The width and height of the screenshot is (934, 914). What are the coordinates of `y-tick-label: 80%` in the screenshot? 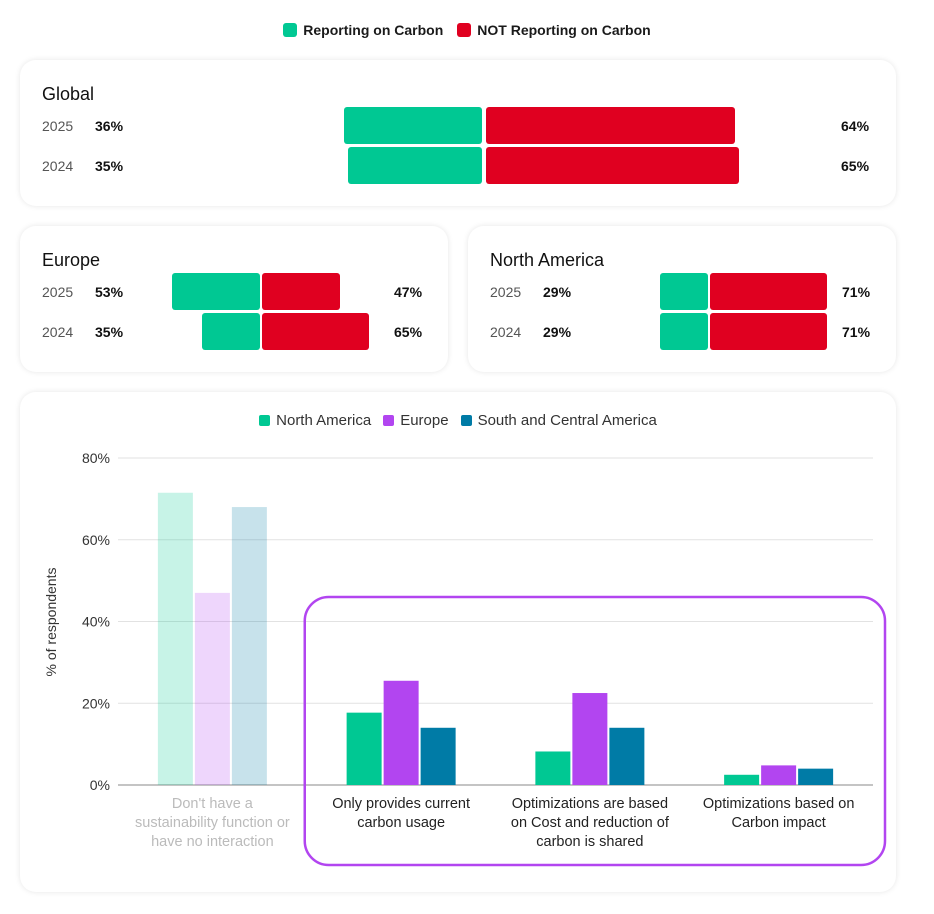 It's located at (96, 458).